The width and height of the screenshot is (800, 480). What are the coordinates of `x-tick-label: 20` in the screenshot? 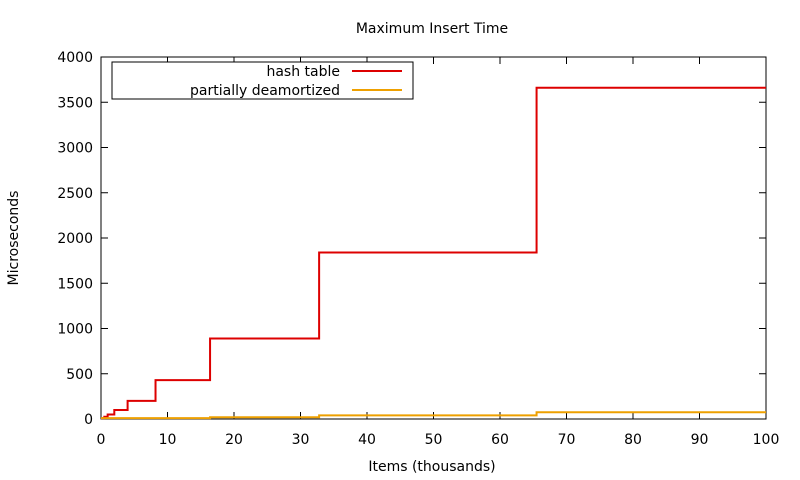 It's located at (234, 440).